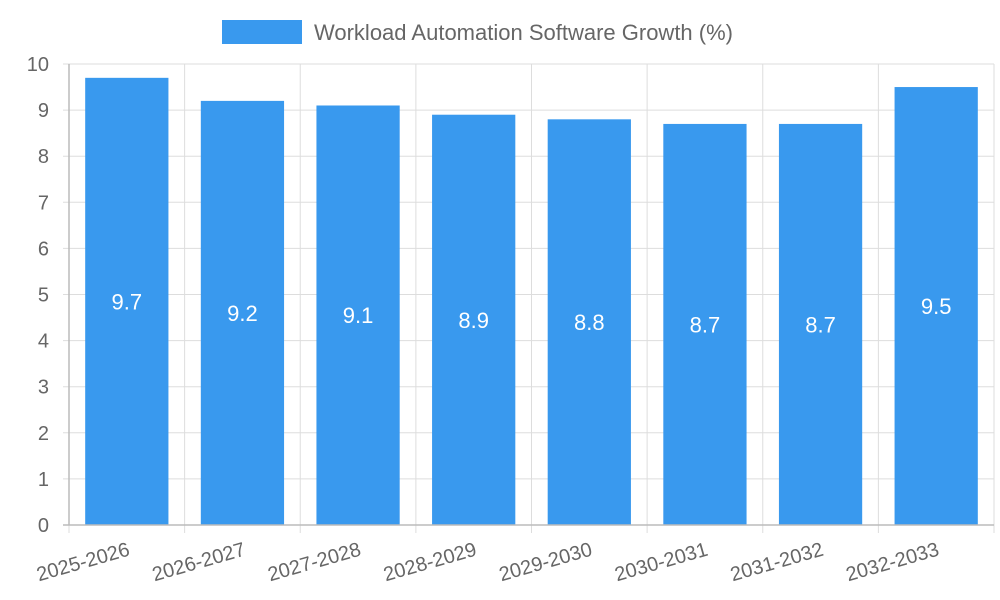  Describe the element at coordinates (661, 563) in the screenshot. I see `x-tick-label: 2030-2031` at that location.